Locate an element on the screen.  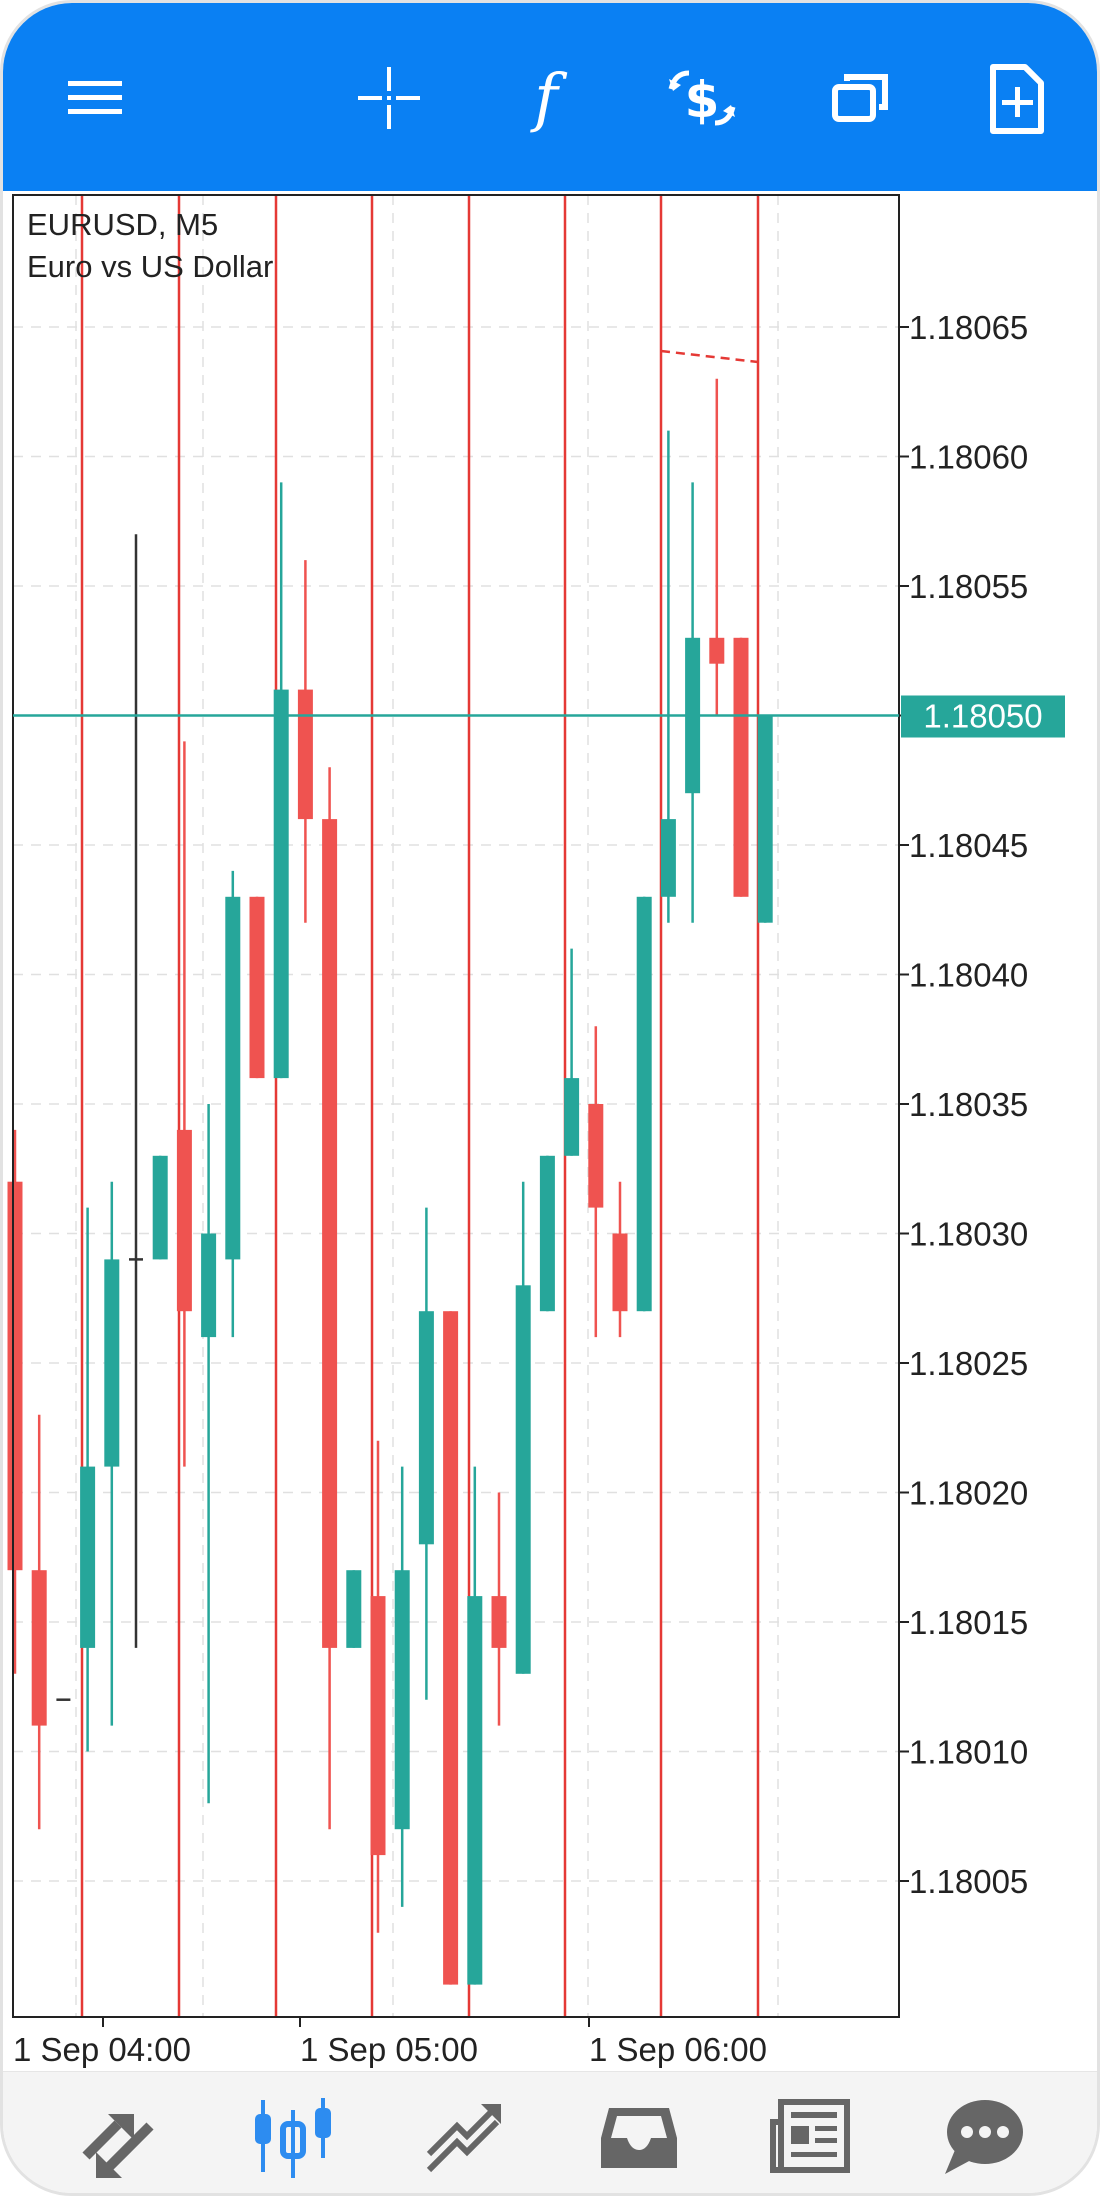
history-icon is located at coordinates (639, 2138).